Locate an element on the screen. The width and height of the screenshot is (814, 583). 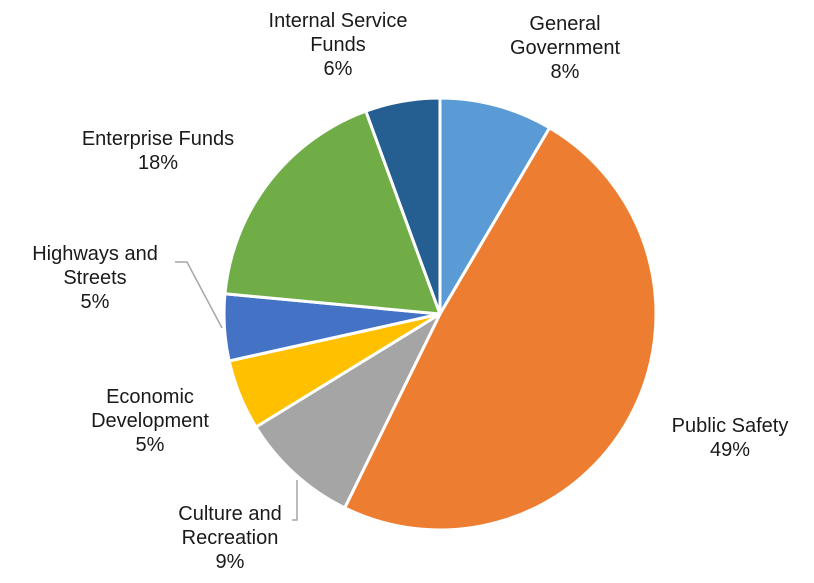
leader-lines-layer is located at coordinates (236, 391).